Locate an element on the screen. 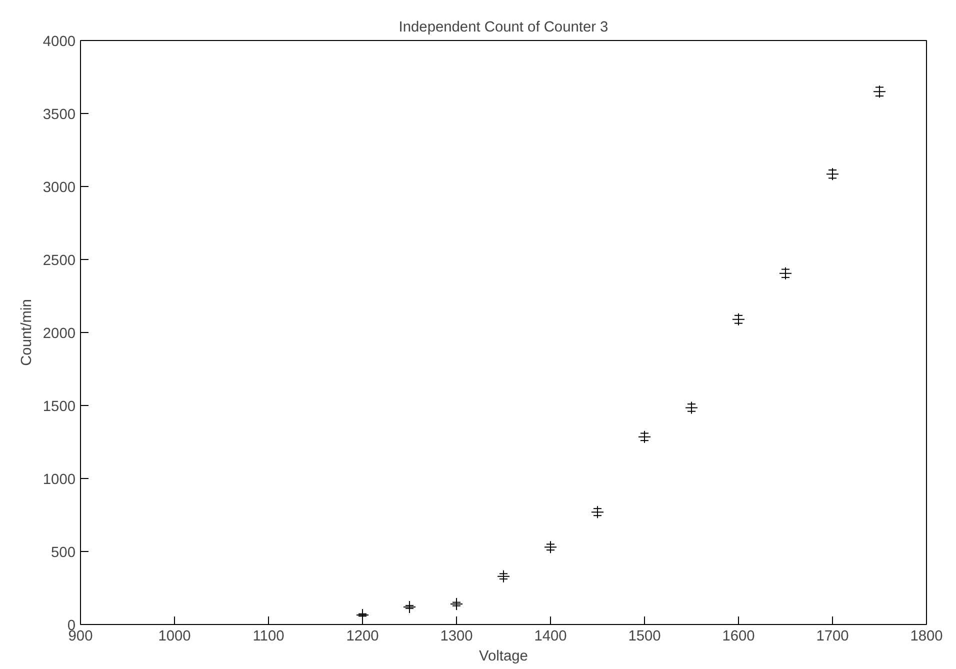  y-tick-label: 4000 is located at coordinates (59, 42).